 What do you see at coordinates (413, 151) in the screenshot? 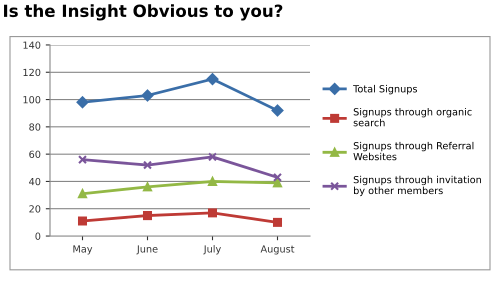
I see `legend-label: Signups through Referral Websites` at bounding box center [413, 151].